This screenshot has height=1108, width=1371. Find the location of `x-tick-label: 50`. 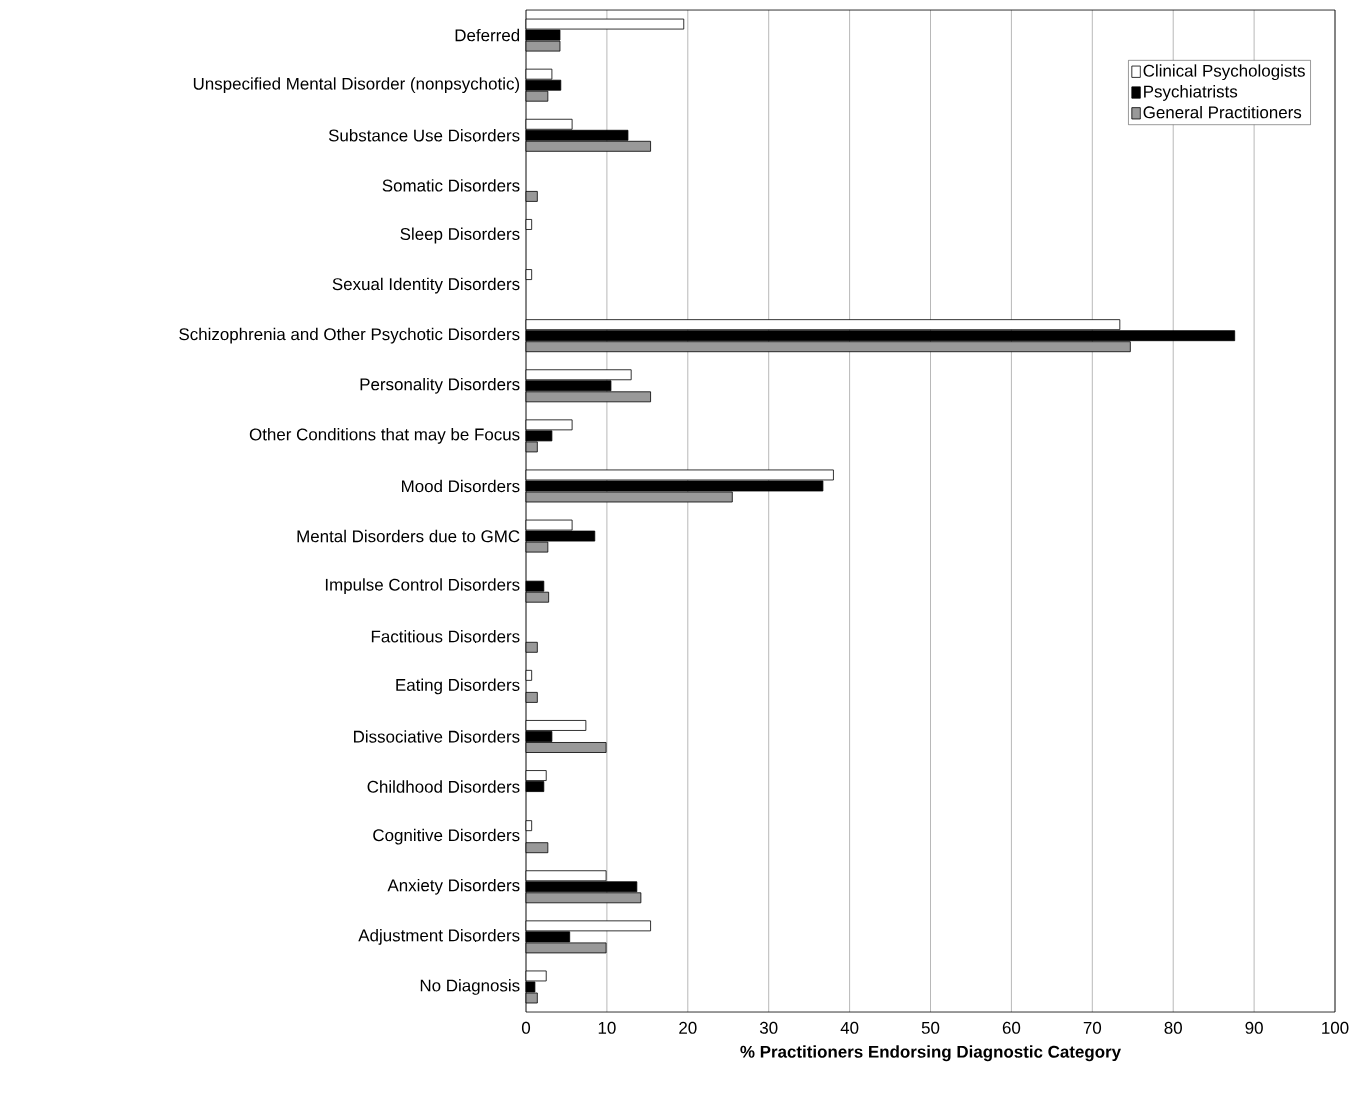

x-tick-label: 50 is located at coordinates (930, 1027).